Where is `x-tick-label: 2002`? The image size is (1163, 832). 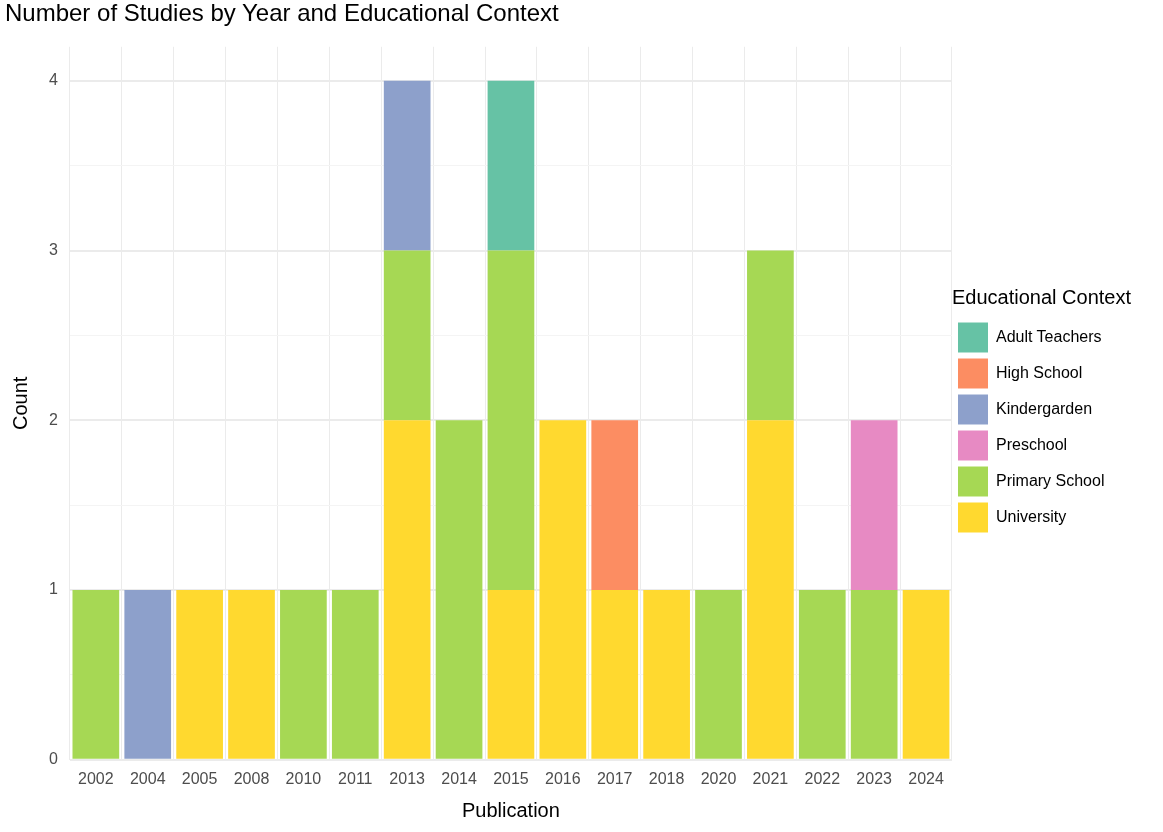 x-tick-label: 2002 is located at coordinates (96, 778).